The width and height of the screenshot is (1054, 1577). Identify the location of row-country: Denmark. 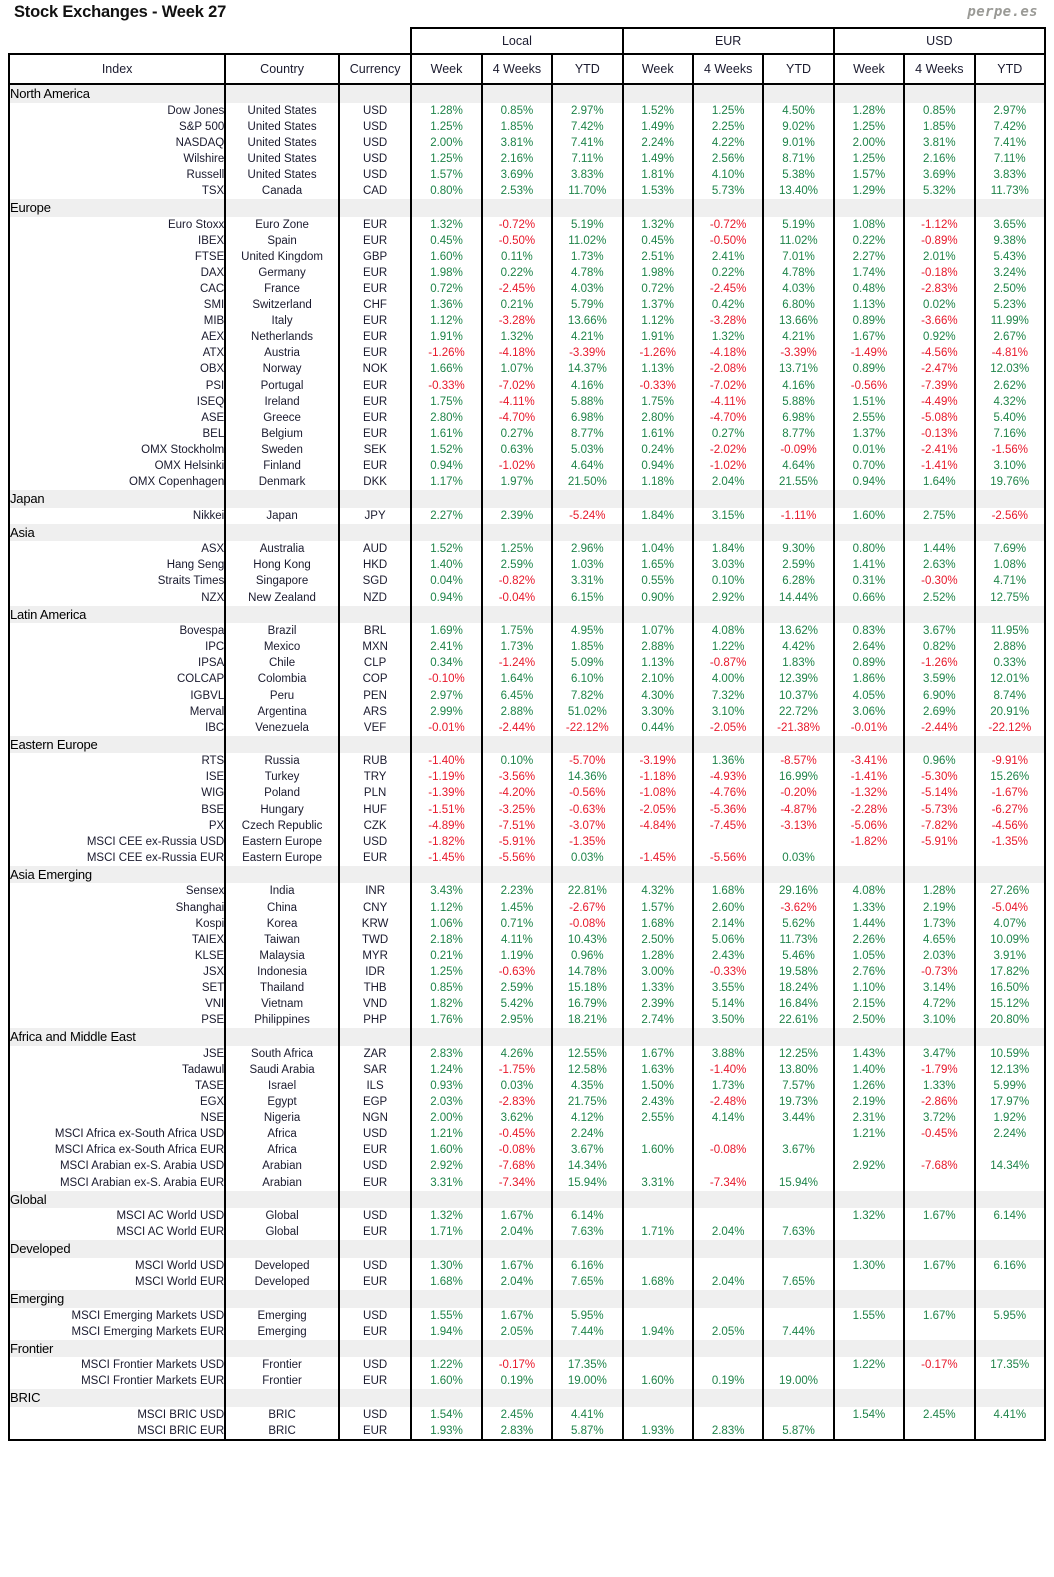
(282, 482).